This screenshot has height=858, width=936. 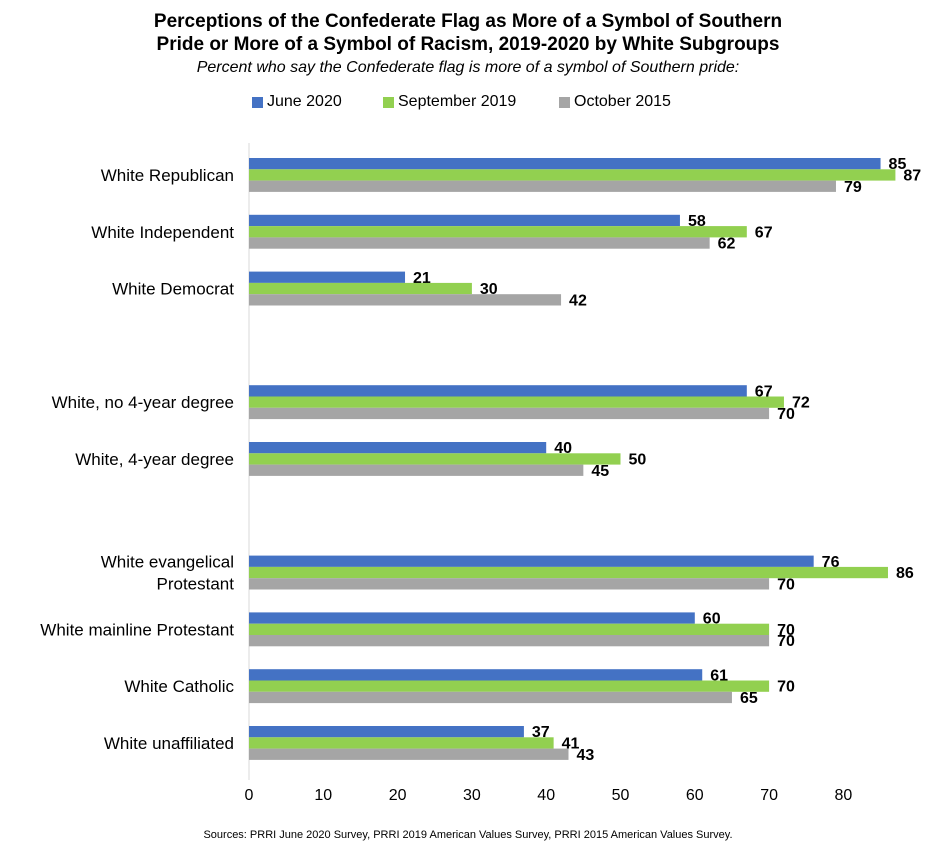 I want to click on x-tick-label: 30, so click(x=472, y=795).